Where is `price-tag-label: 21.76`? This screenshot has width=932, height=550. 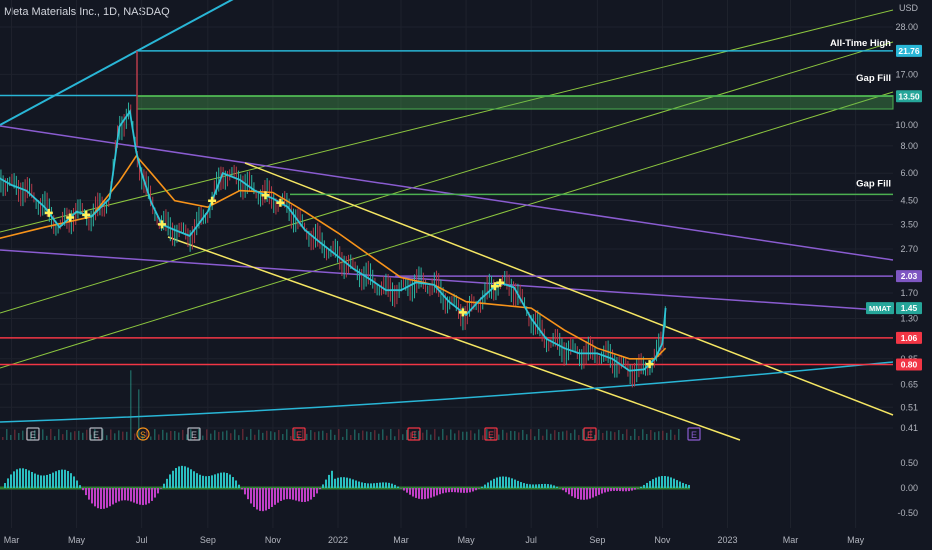 price-tag-label: 21.76 is located at coordinates (909, 51).